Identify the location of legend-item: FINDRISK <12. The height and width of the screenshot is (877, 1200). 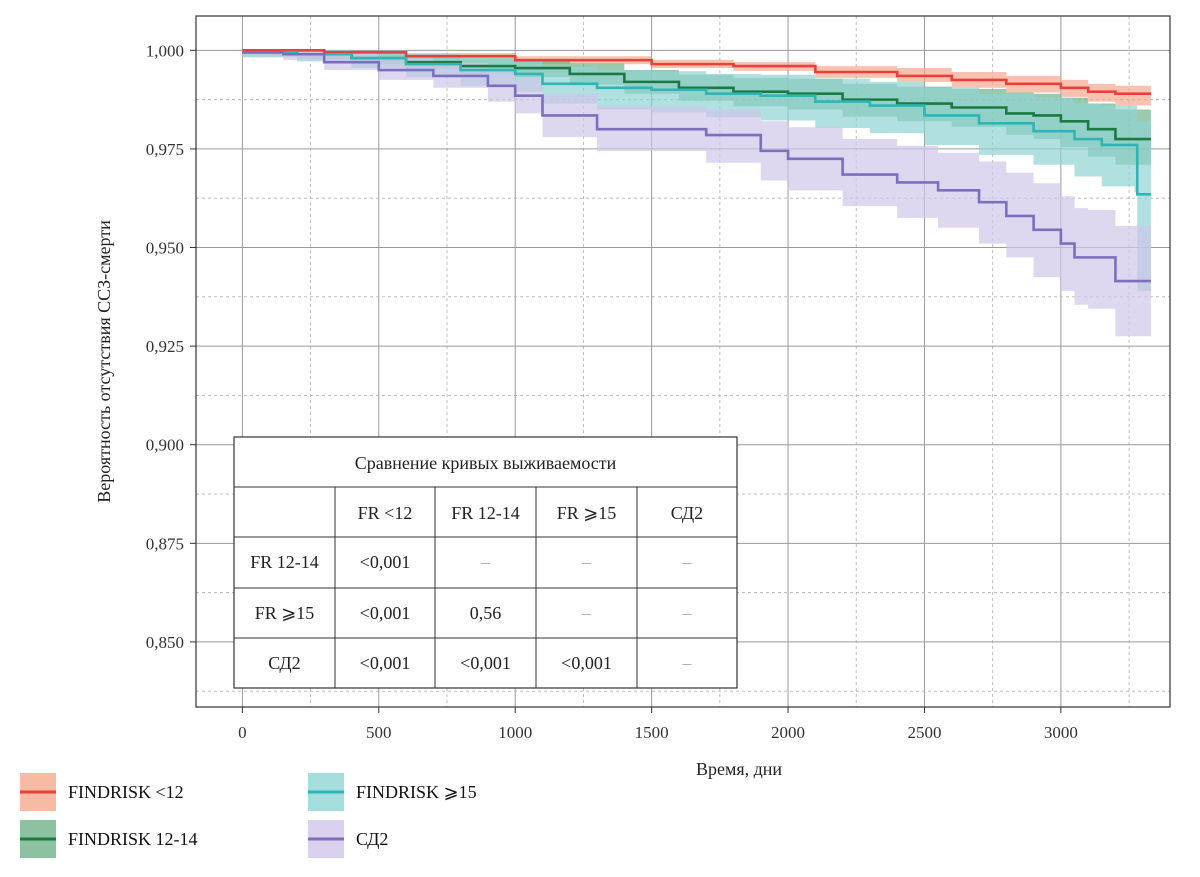
(102, 792).